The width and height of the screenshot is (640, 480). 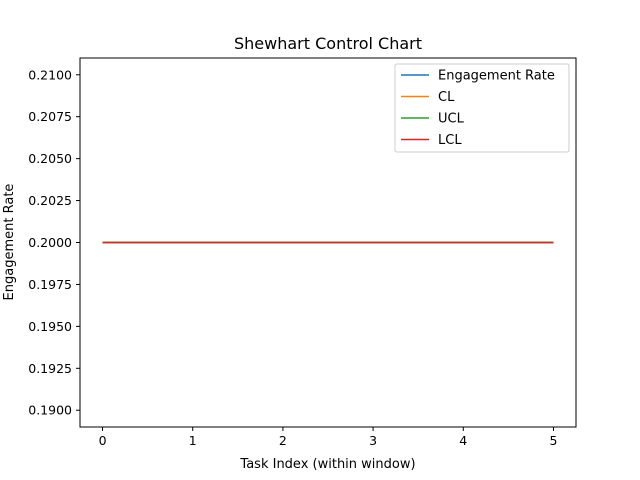 I want to click on x-tick-label: 4, so click(x=463, y=440).